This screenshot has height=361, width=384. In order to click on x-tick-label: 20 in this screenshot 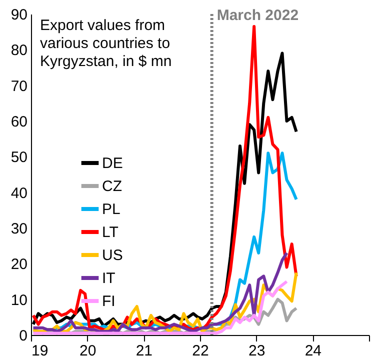, I will do `click(87, 351)`.